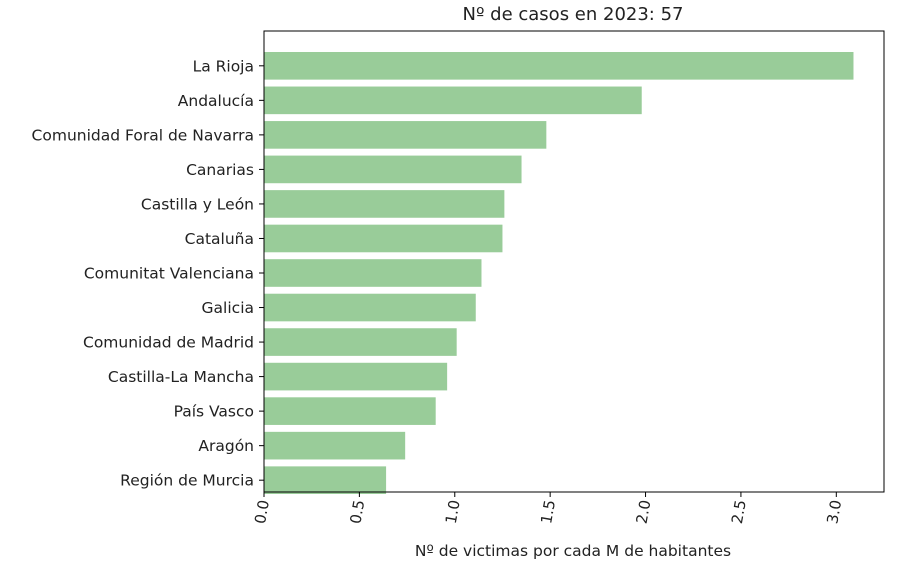 Image resolution: width=899 pixels, height=565 pixels. What do you see at coordinates (572, 14) in the screenshot?
I see `chart-title: Nº de casos en 2023: 57` at bounding box center [572, 14].